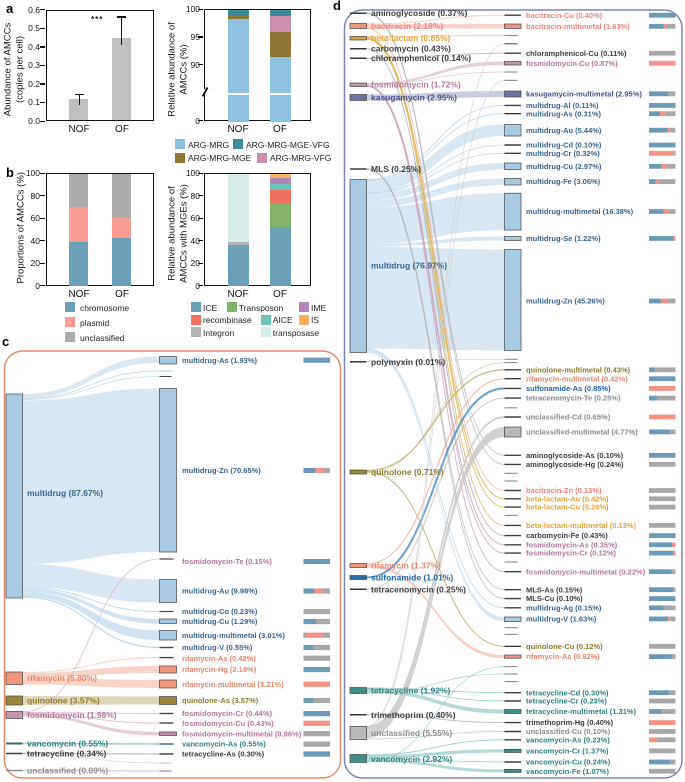 This screenshot has height=782, width=685. I want to click on svg-text: vancomycin-Fe (1.07%), so click(567, 771).